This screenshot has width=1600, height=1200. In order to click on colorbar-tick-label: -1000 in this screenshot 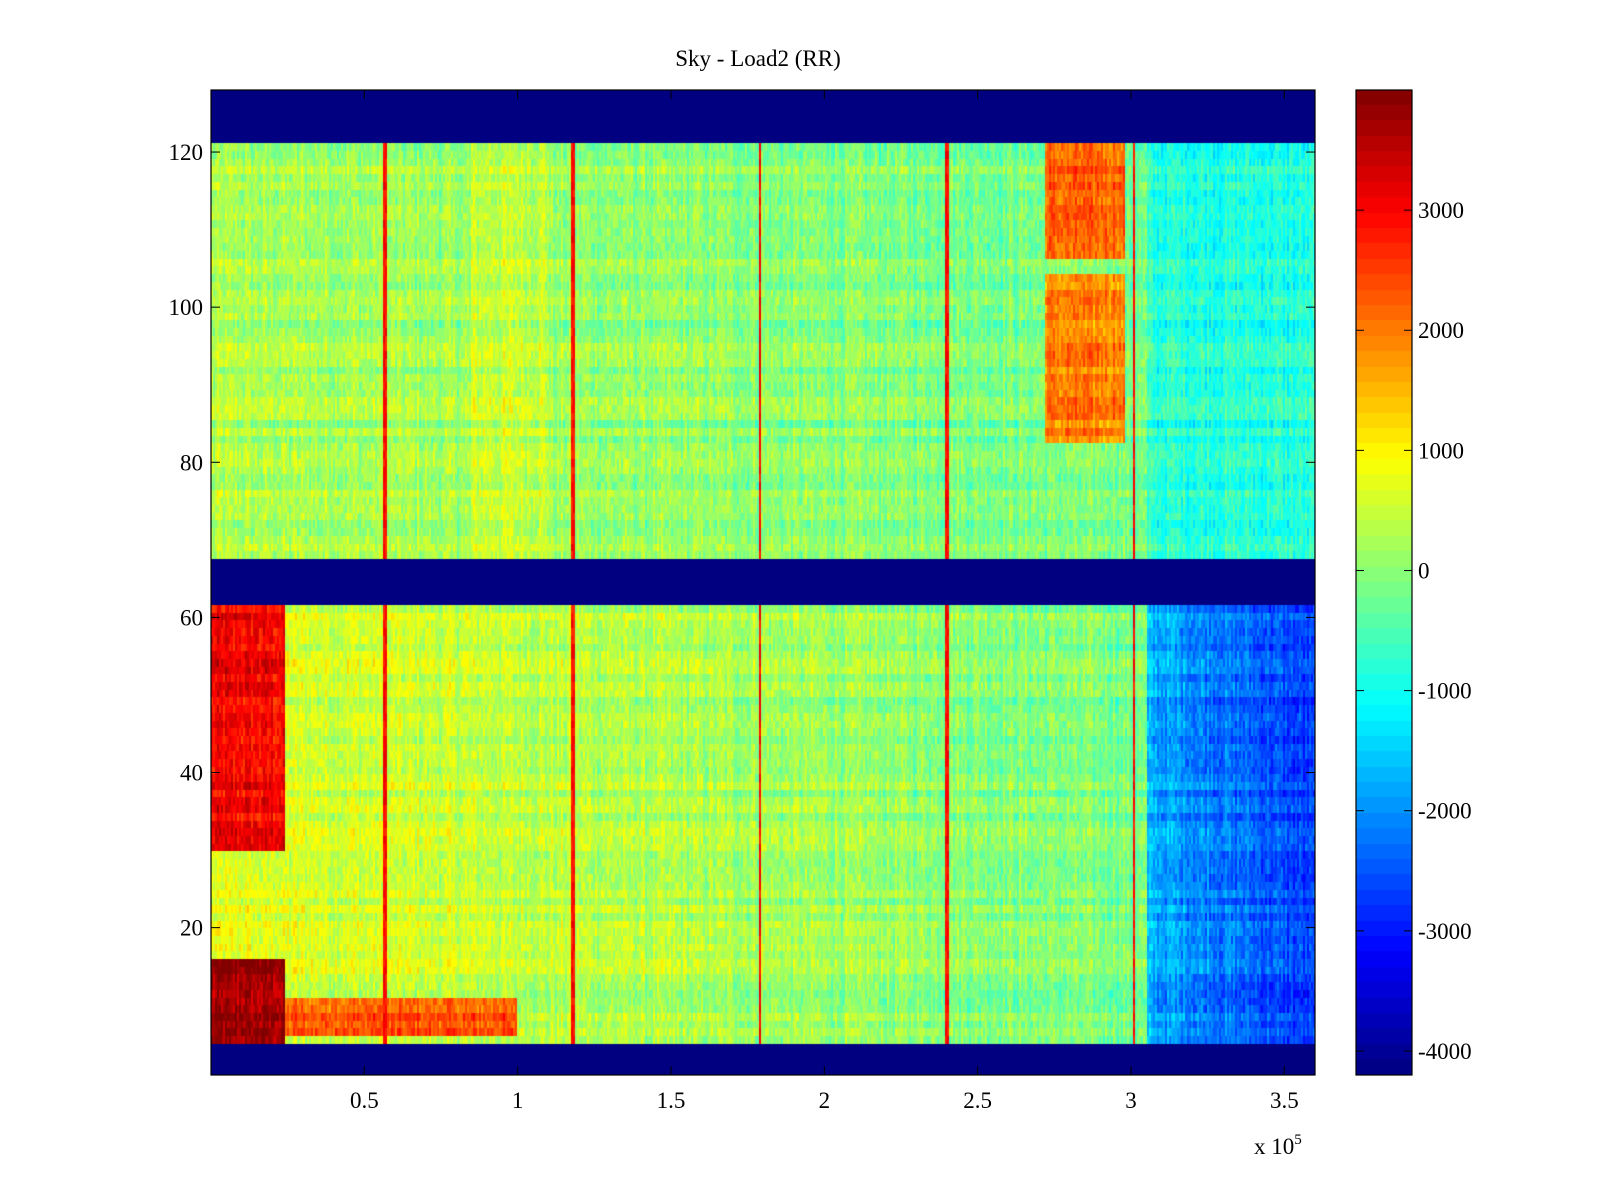, I will do `click(1445, 691)`.